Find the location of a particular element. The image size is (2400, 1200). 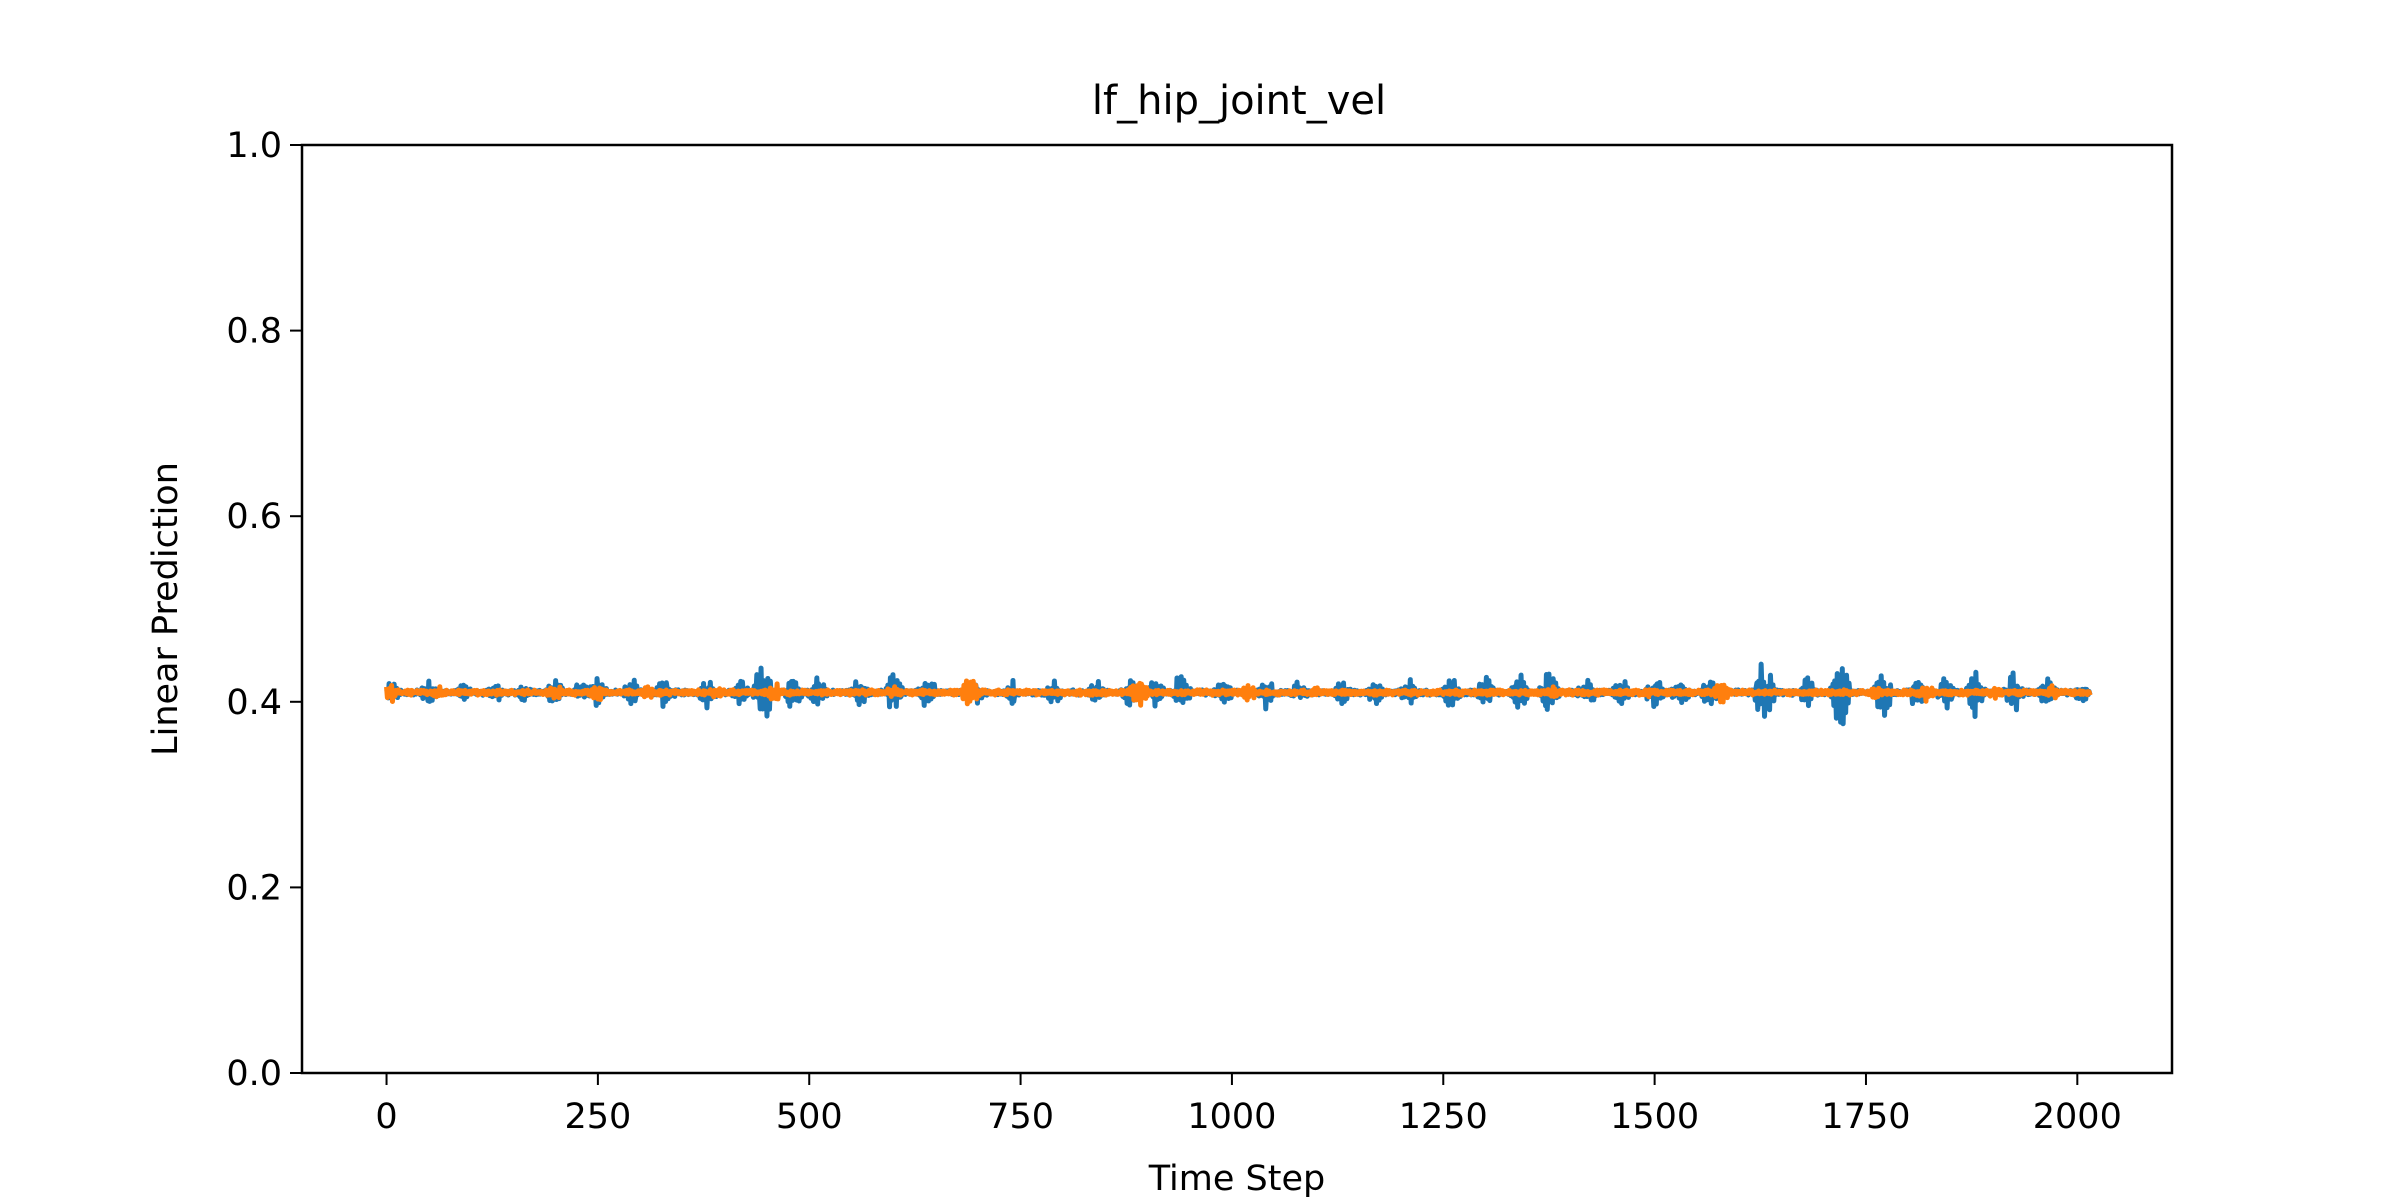

y-axis-label: Linear Prediction is located at coordinates (166, 609).